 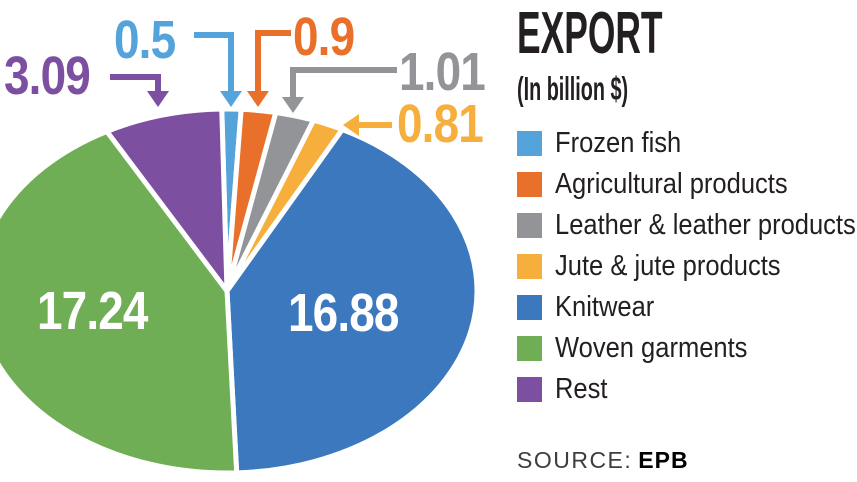 I want to click on callout-arrow-rest, so click(x=139, y=90).